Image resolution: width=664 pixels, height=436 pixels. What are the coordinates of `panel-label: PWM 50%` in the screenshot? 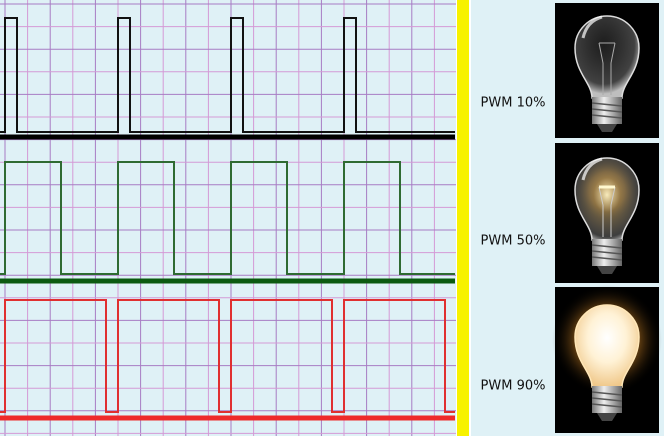 It's located at (513, 241).